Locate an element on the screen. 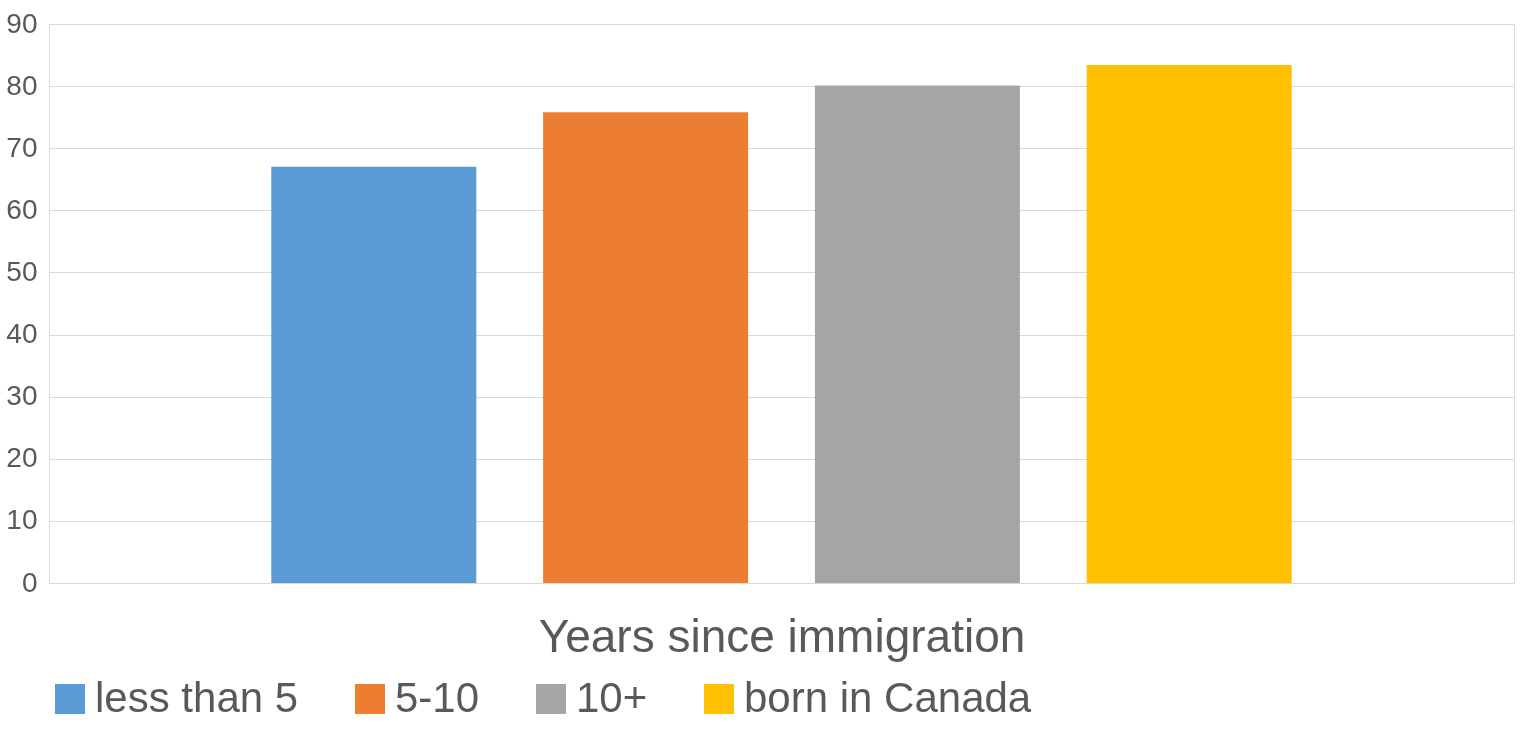 This screenshot has width=1529, height=730. legend-label: 10+ is located at coordinates (612, 697).